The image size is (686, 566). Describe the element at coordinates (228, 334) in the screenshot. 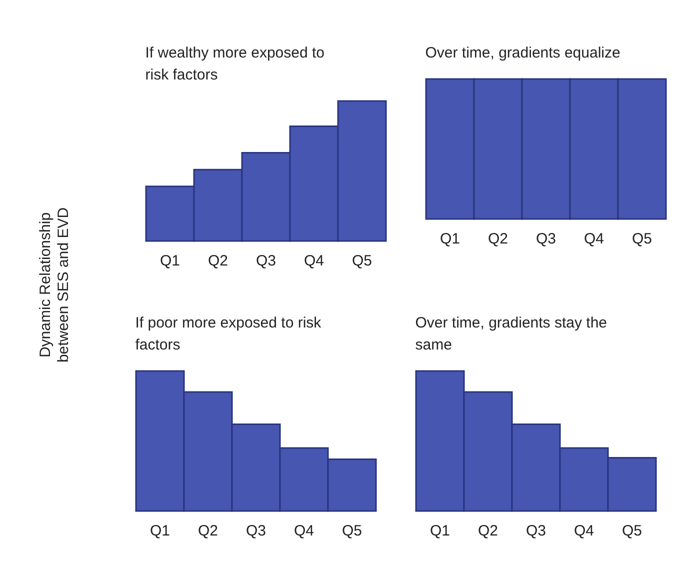

I see `chart-title: If poor more exposed to risk factors` at that location.